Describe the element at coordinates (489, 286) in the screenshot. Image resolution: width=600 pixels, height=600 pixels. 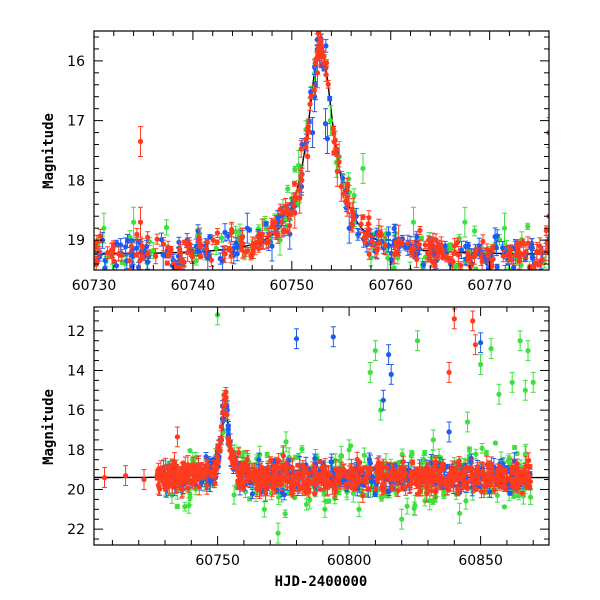
I see `x-tick-label: 60770` at that location.